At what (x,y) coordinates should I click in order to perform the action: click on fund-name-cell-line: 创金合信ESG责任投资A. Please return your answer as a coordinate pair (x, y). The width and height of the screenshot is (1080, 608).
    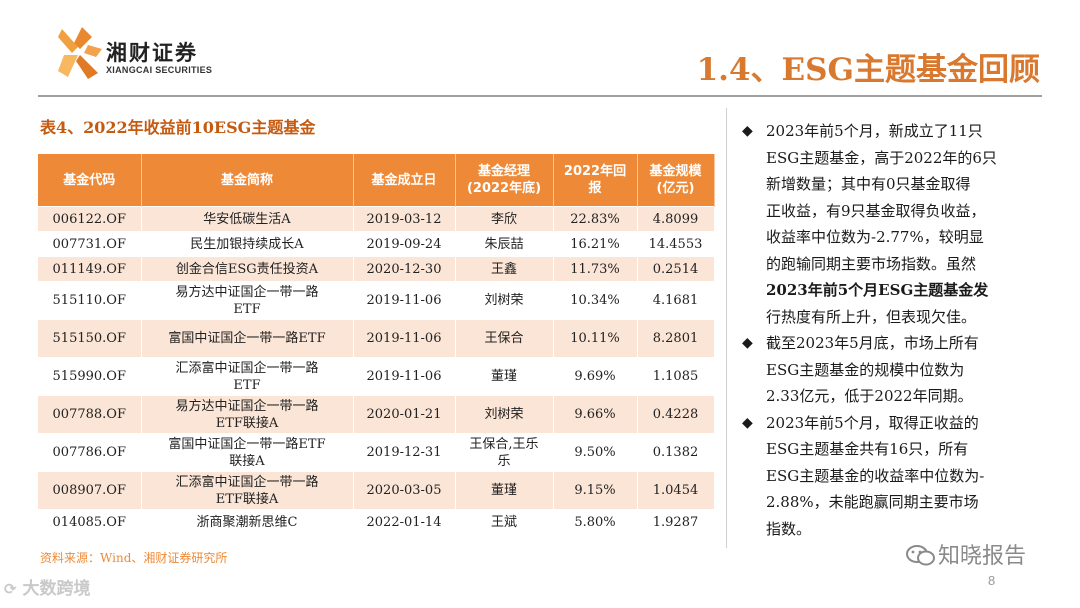
    Looking at the image, I should click on (247, 269).